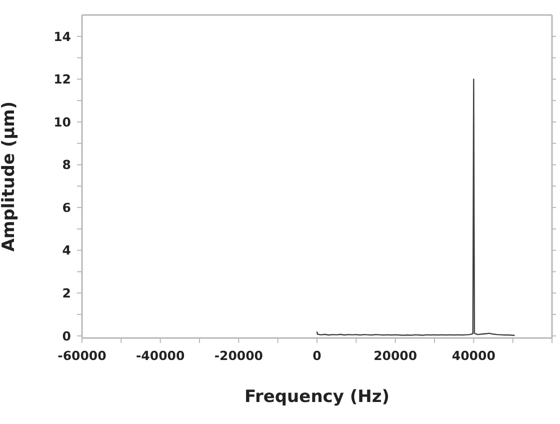  I want to click on y-tick-label: 2, so click(66, 293).